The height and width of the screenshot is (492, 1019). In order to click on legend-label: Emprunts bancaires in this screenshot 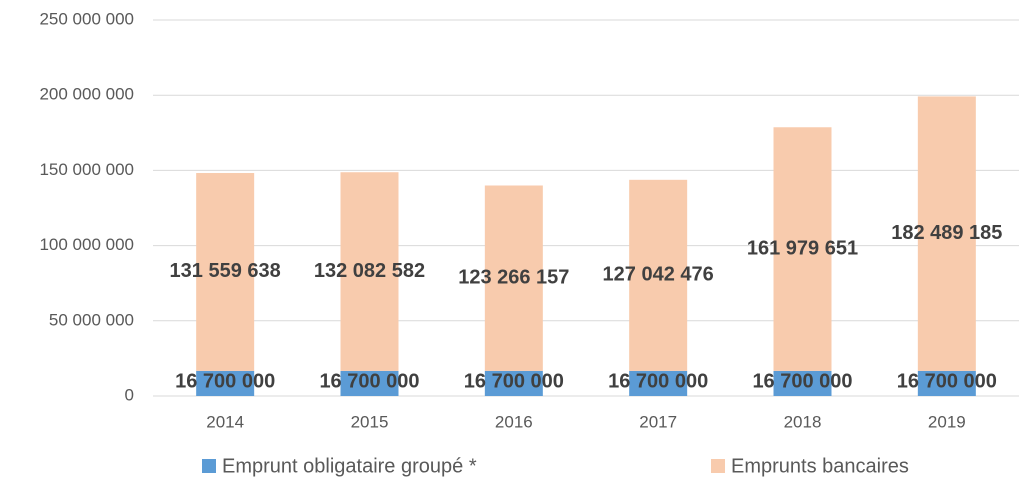, I will do `click(820, 466)`.